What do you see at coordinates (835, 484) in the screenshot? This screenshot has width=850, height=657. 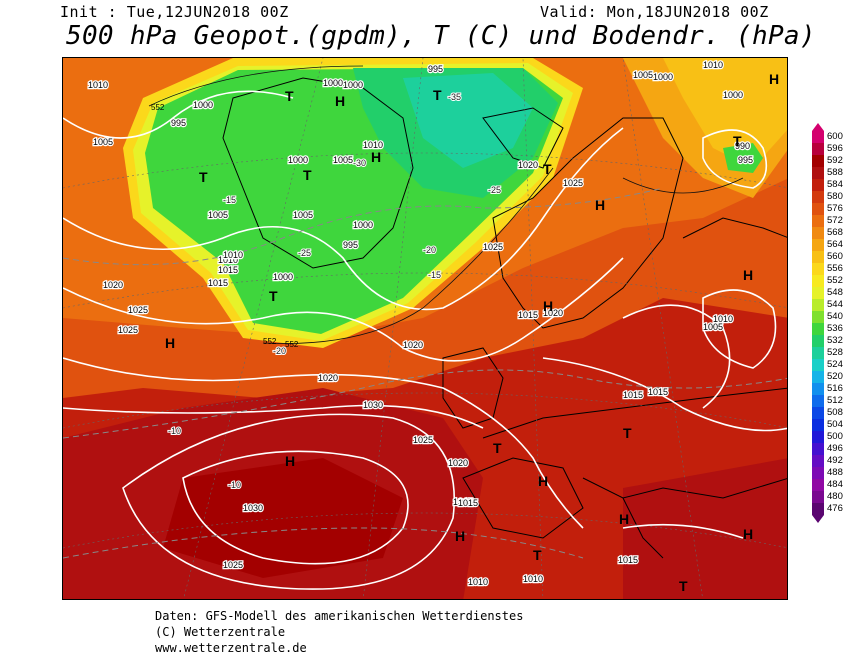 I see `legend-label: 484` at bounding box center [835, 484].